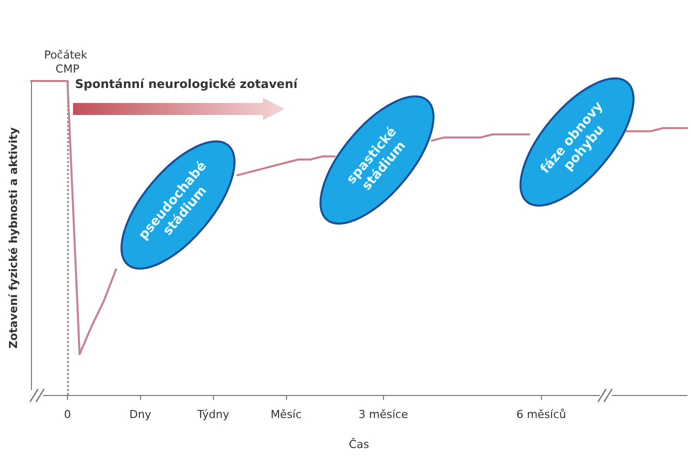 The height and width of the screenshot is (456, 691). I want to click on x-tick-label: Dny, so click(140, 414).